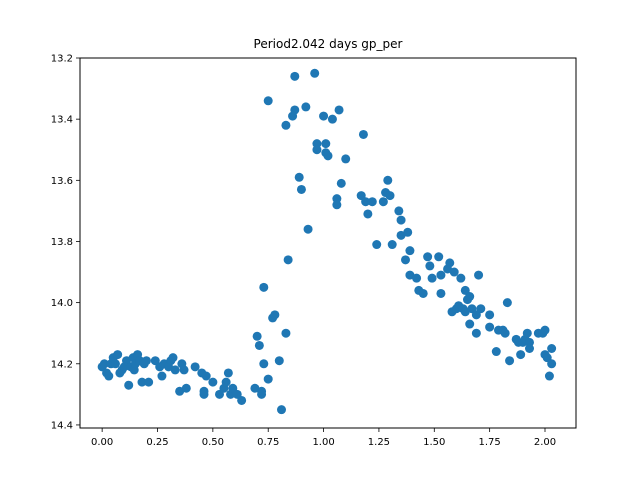  Describe the element at coordinates (323, 442) in the screenshot. I see `x-tick-label: 1.00` at that location.